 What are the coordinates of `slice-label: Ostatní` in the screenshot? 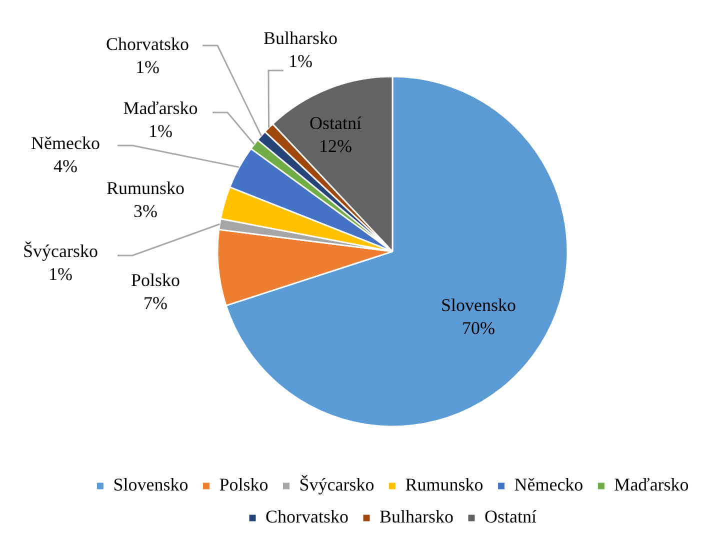 It's located at (336, 123).